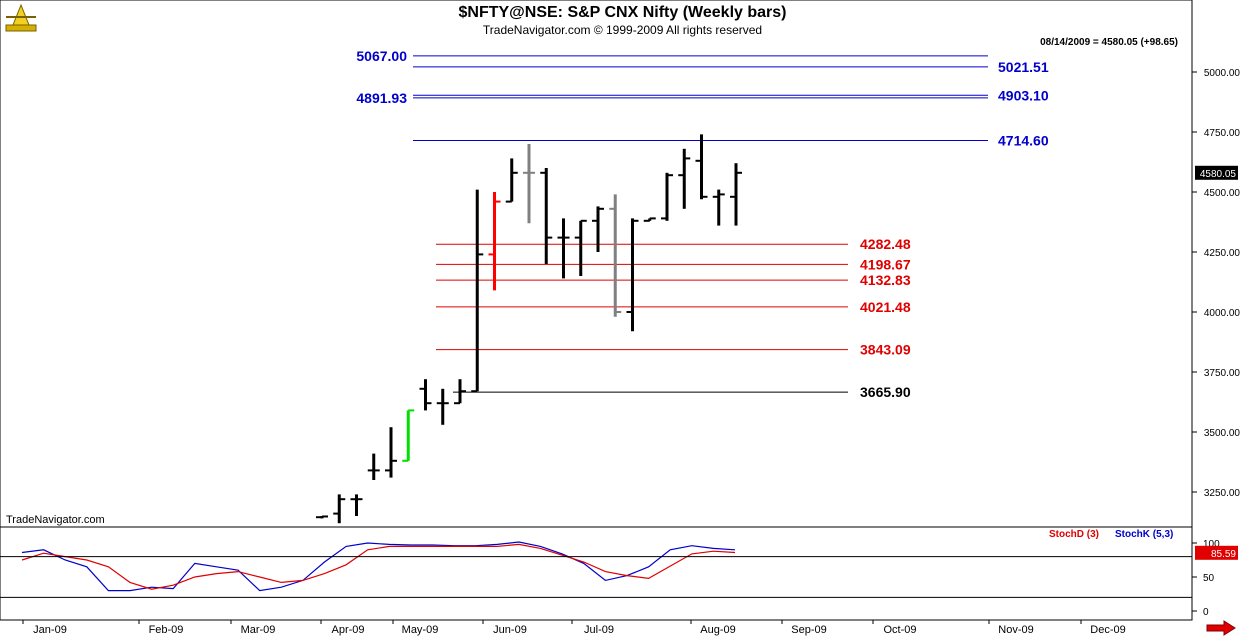 Image resolution: width=1245 pixels, height=640 pixels. Describe the element at coordinates (885, 244) in the screenshot. I see `level-label-red: 4282.48` at that location.